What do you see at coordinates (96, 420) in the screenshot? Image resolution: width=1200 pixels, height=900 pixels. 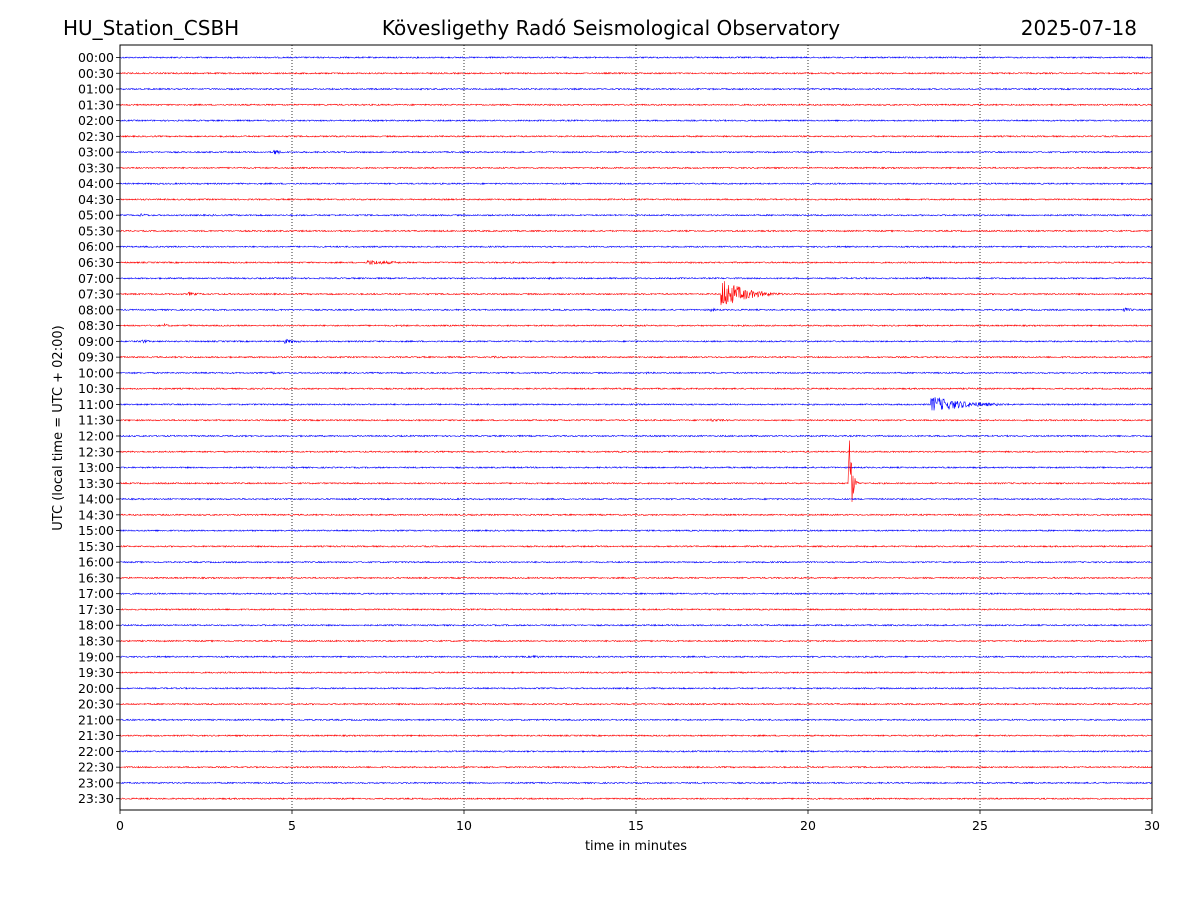 I see `y-tick-label: 11:30` at bounding box center [96, 420].